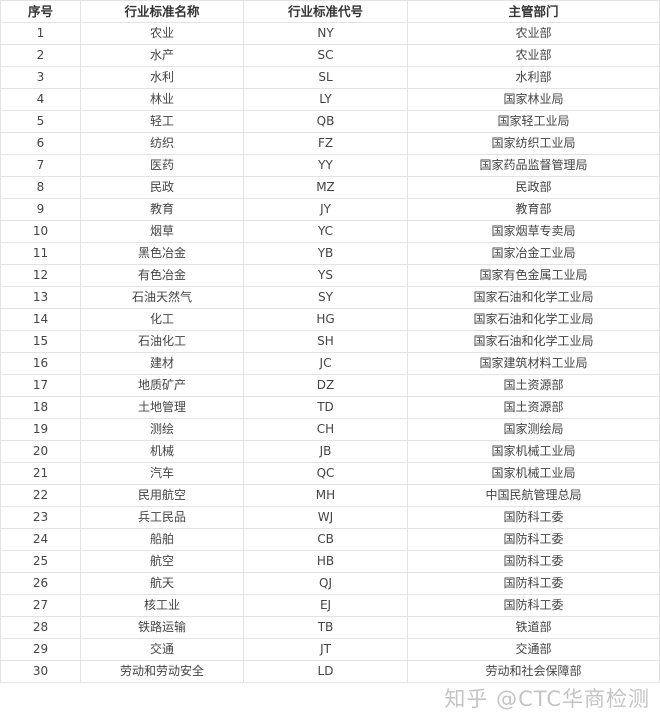  Describe the element at coordinates (325, 143) in the screenshot. I see `cell-standard-code: FZ` at that location.